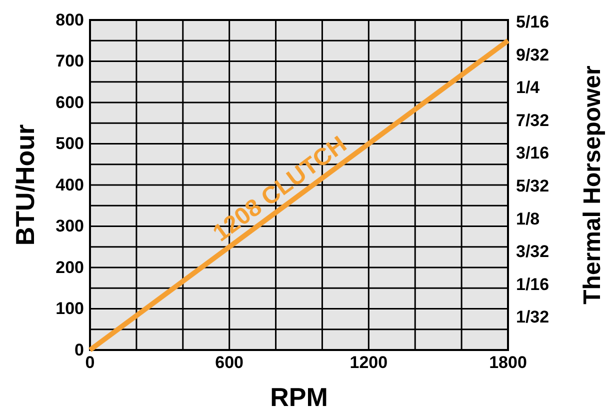  Describe the element at coordinates (70, 308) in the screenshot. I see `y-tick-label: 100` at that location.